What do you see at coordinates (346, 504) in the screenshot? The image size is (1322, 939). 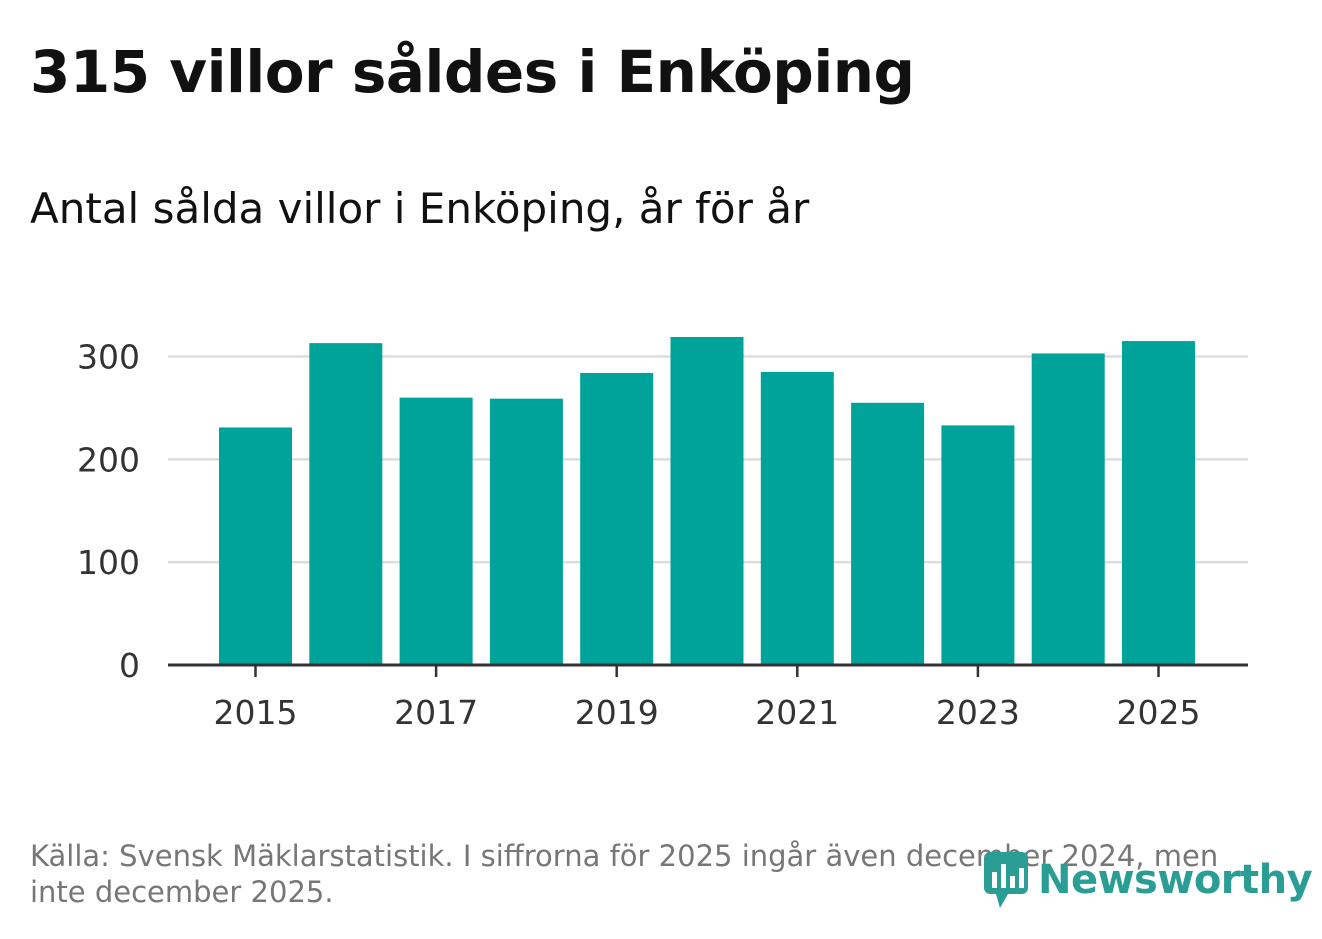 I see `bar-2016` at bounding box center [346, 504].